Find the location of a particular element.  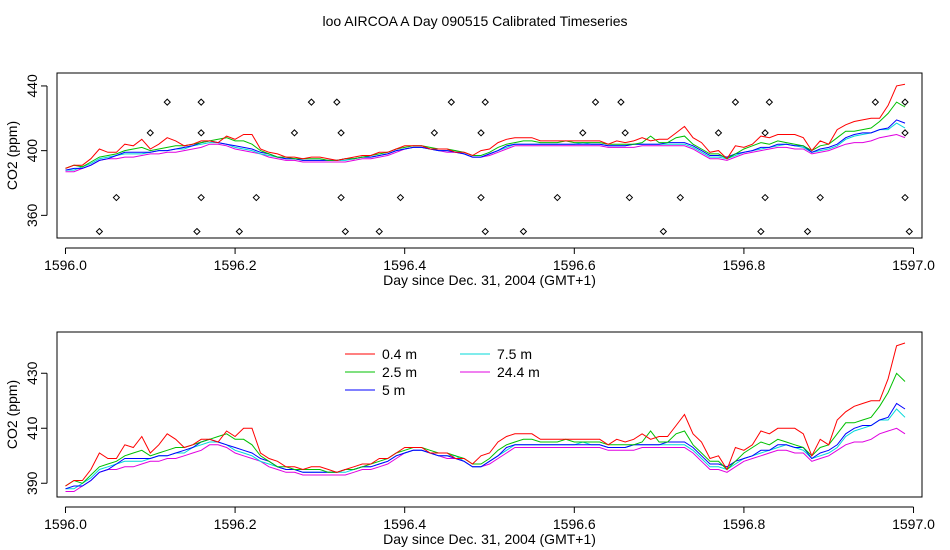

top-x-tick-label: 1596.4 is located at coordinates (404, 265).